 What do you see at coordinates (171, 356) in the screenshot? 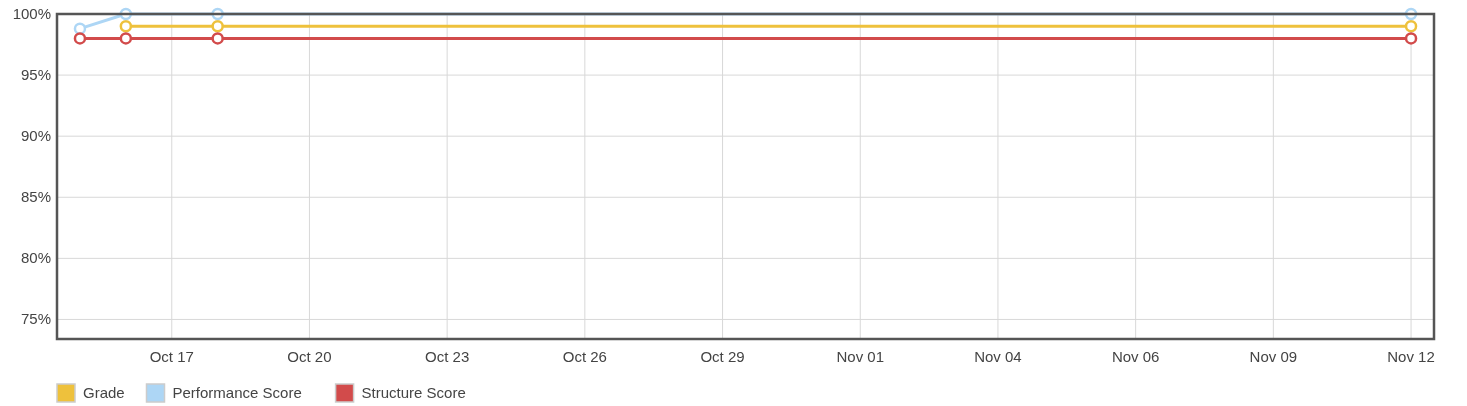
I see `x-tick-label: Oct 17` at bounding box center [171, 356].